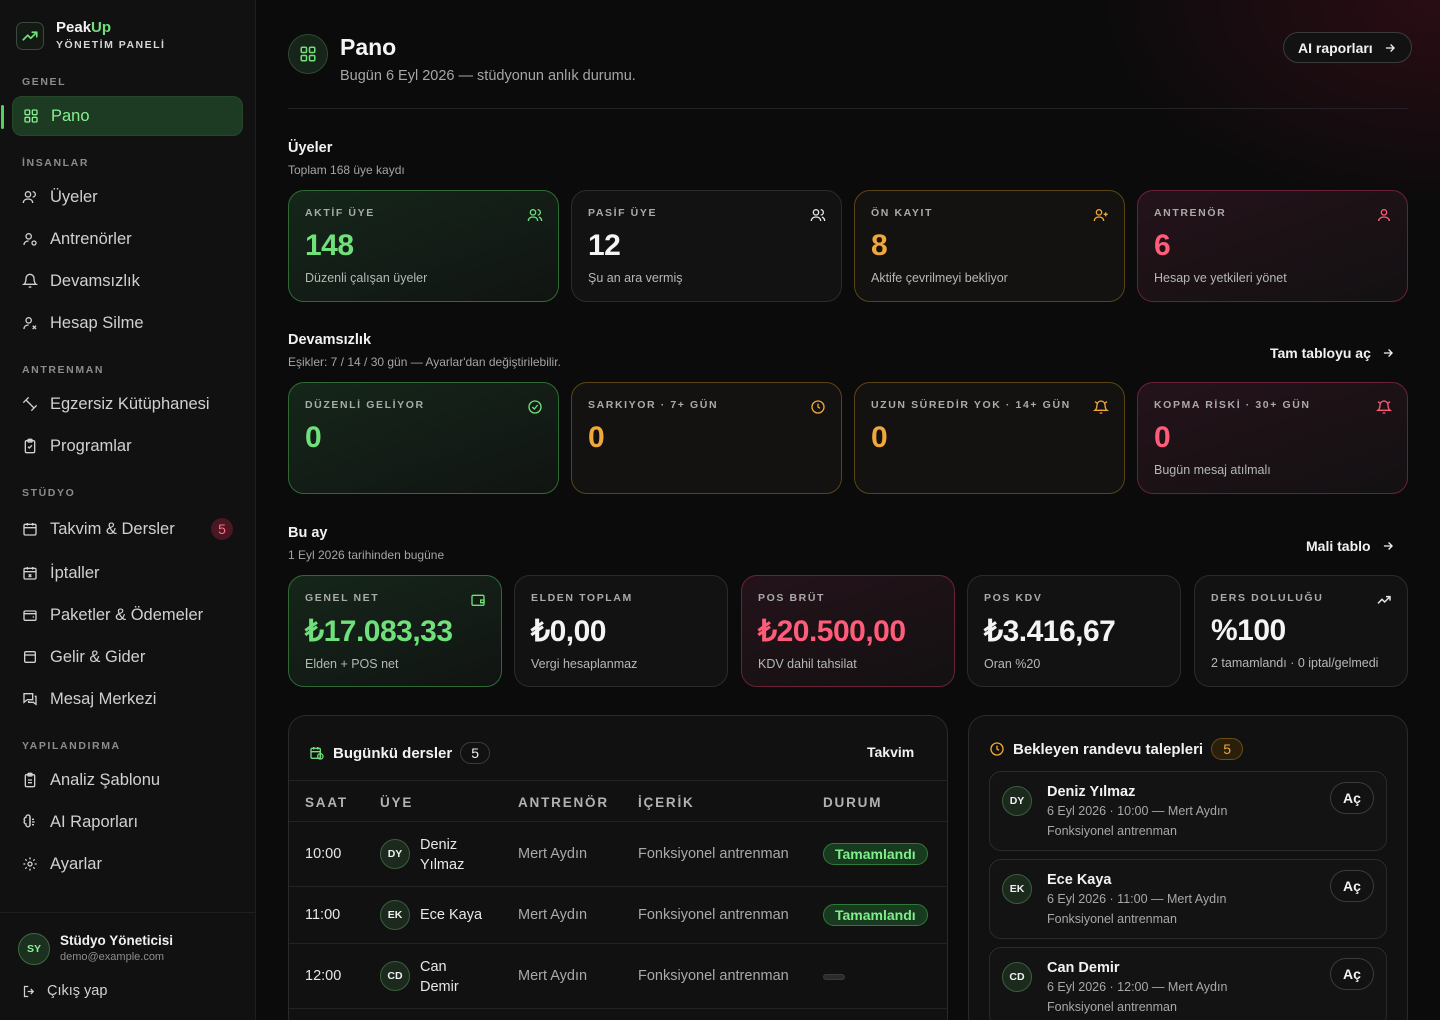 The height and width of the screenshot is (1020, 1440). I want to click on gear-icon, so click(30, 864).